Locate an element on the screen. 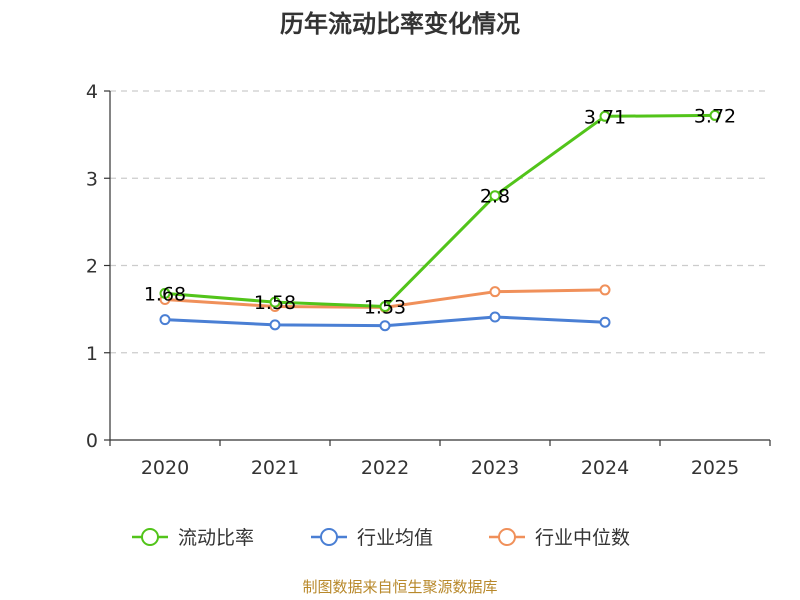  data-label-2025: 3.72 is located at coordinates (715, 116).